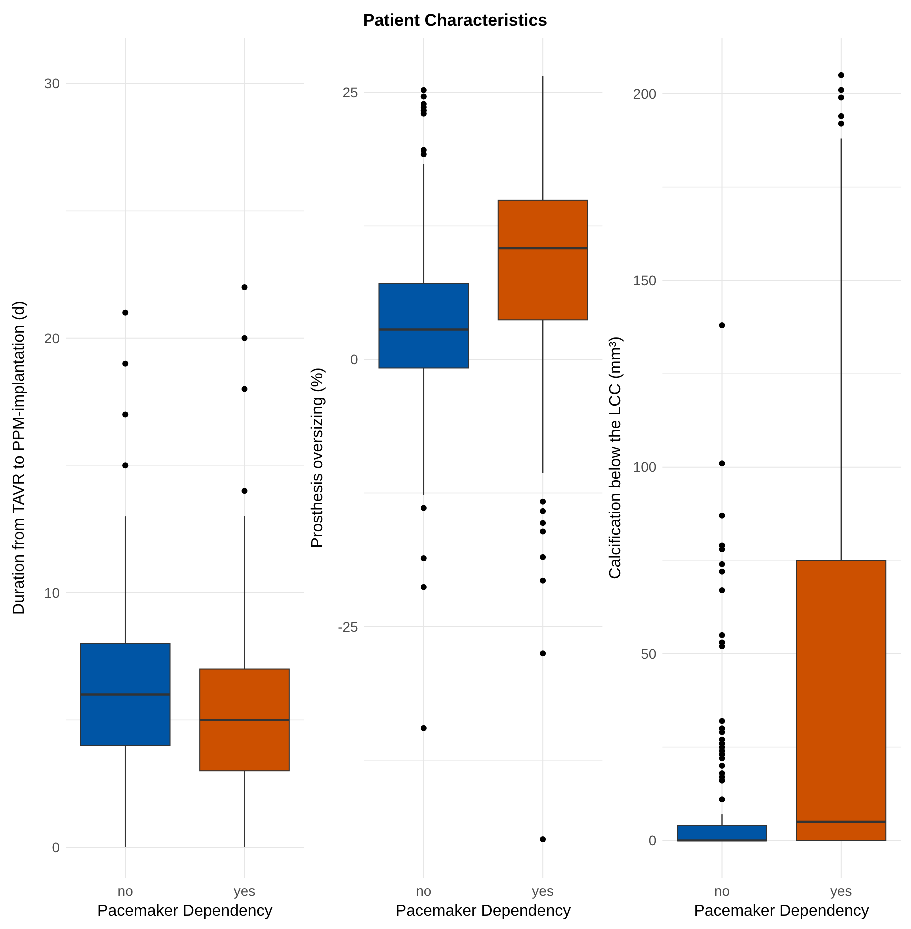 The height and width of the screenshot is (929, 911). I want to click on y-axis-title: Prosthesis oversizing (%), so click(317, 458).